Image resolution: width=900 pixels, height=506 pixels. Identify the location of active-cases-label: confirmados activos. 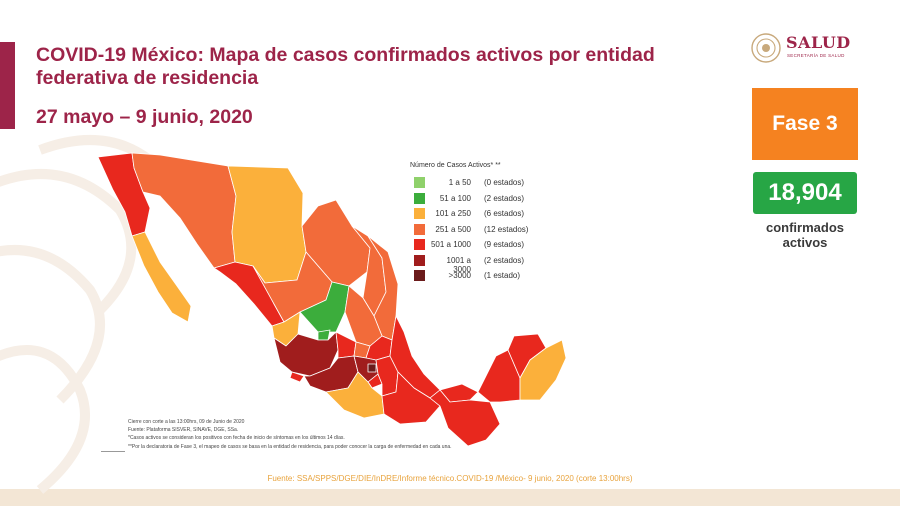
(804, 235).